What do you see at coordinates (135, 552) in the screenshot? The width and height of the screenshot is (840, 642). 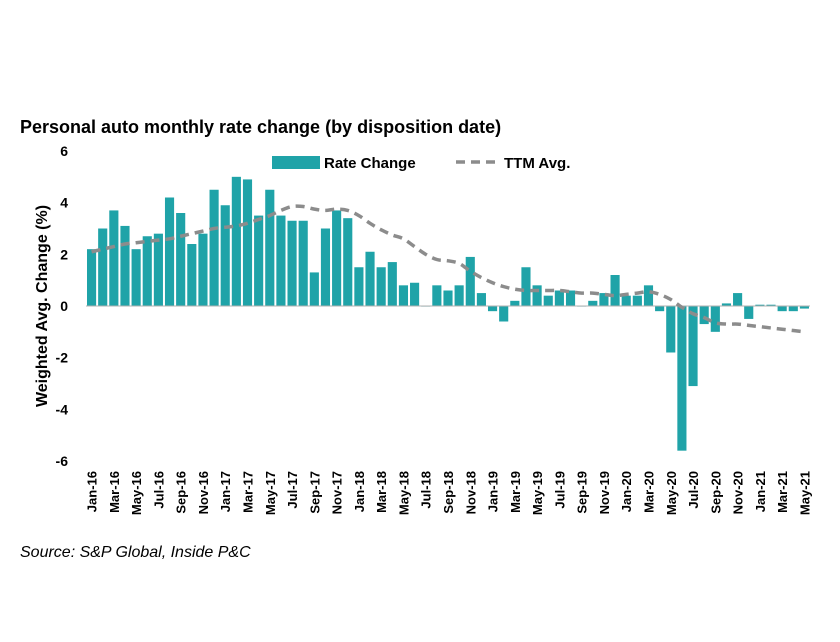 I see `source-note: Source: S&P Global, Inside P&C` at bounding box center [135, 552].